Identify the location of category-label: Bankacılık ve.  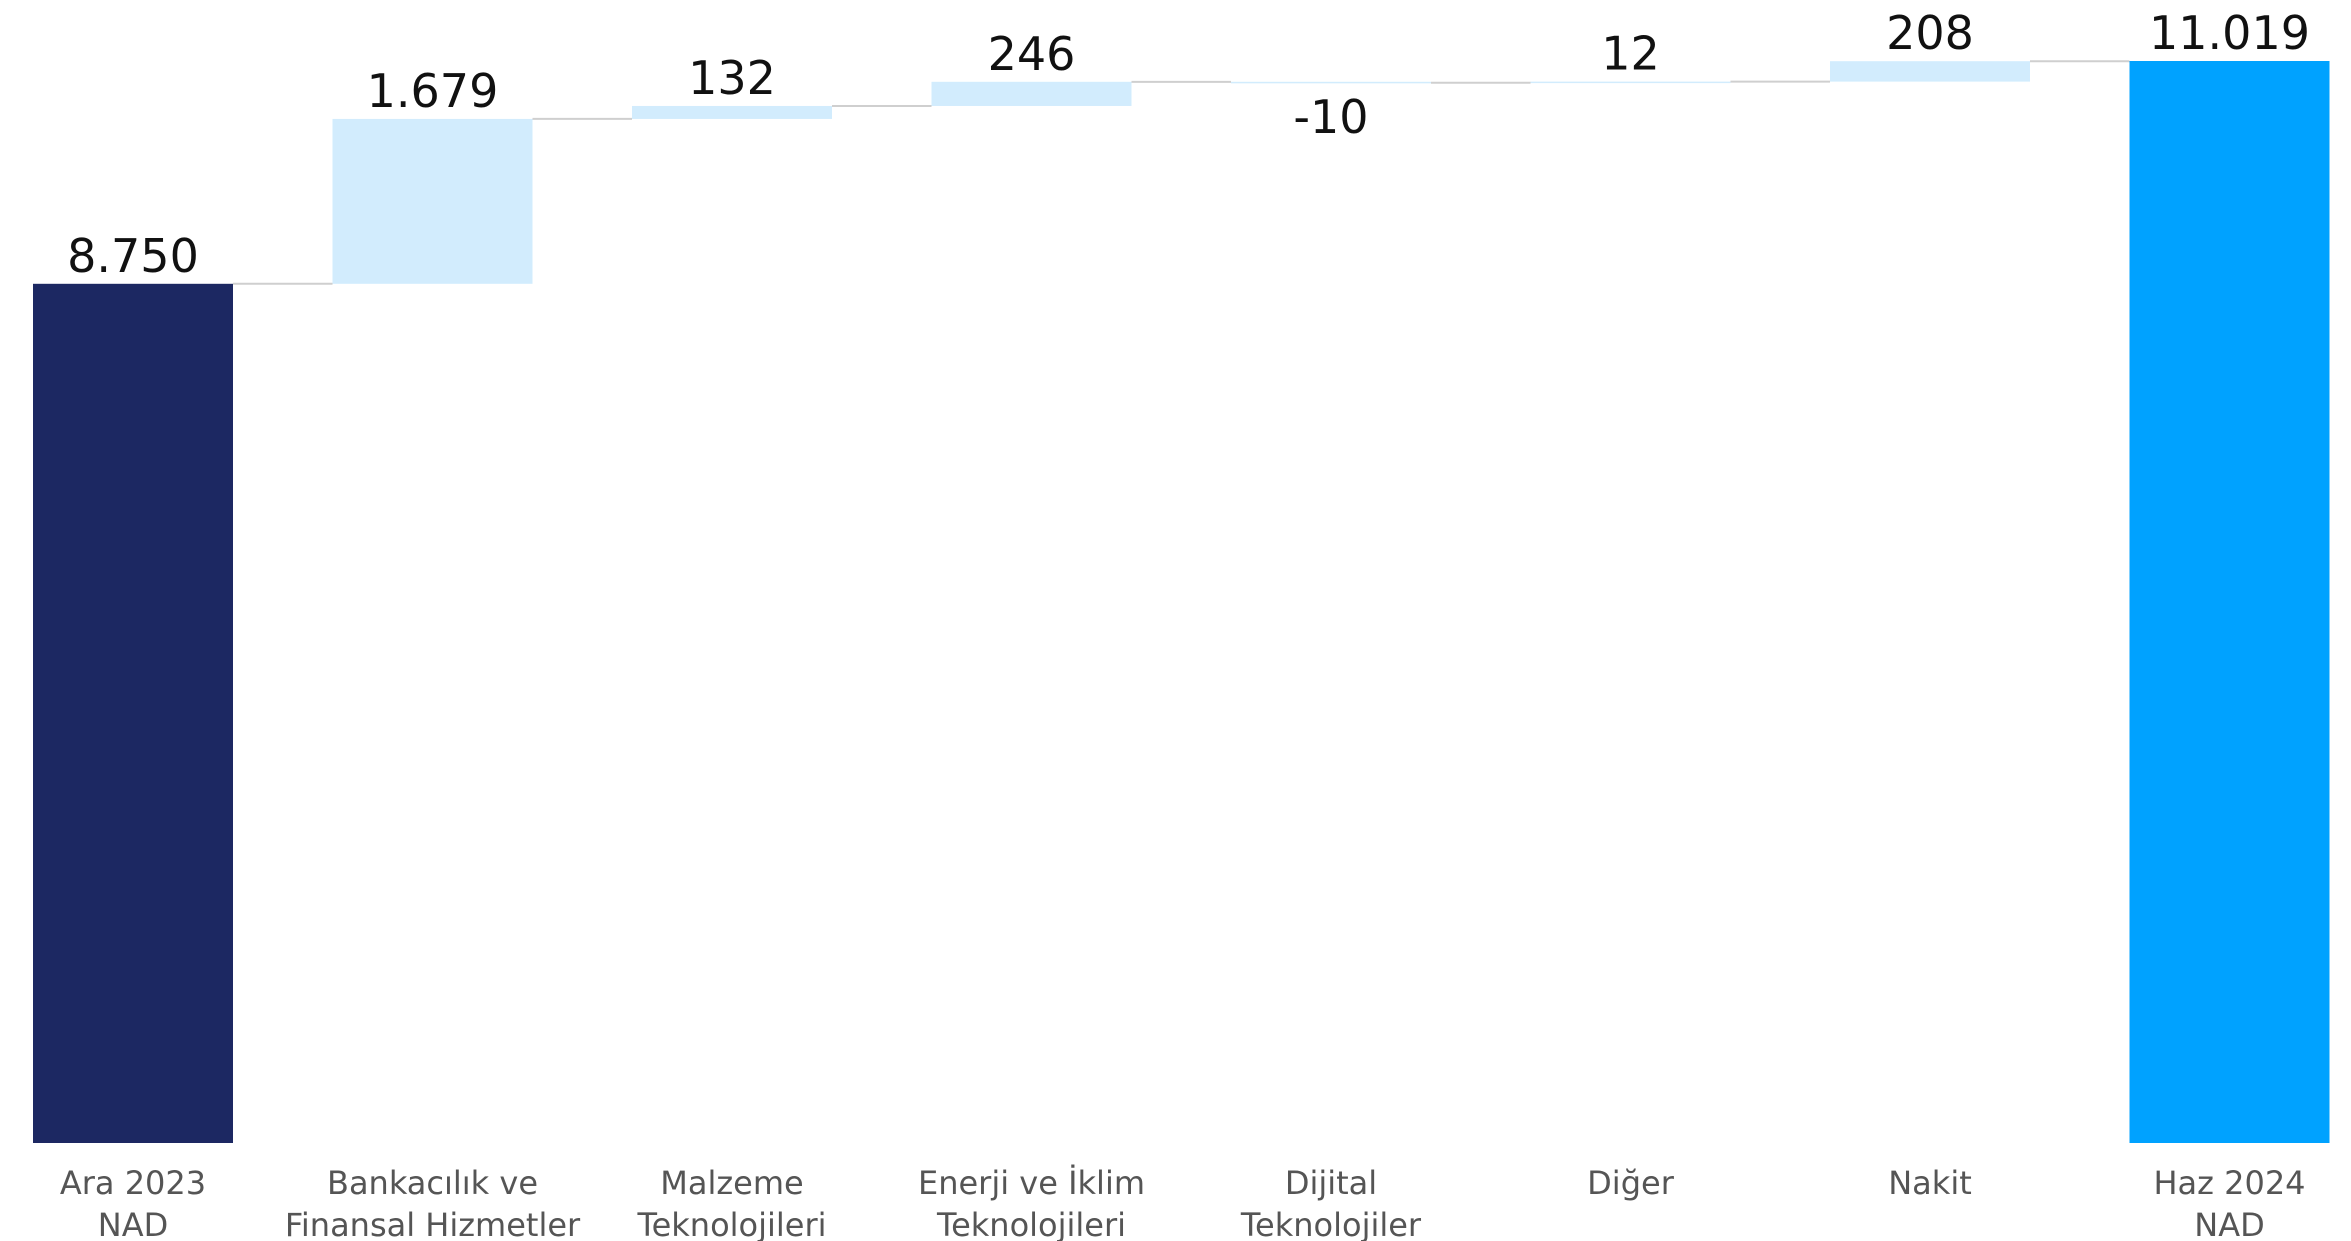
(432, 1183).